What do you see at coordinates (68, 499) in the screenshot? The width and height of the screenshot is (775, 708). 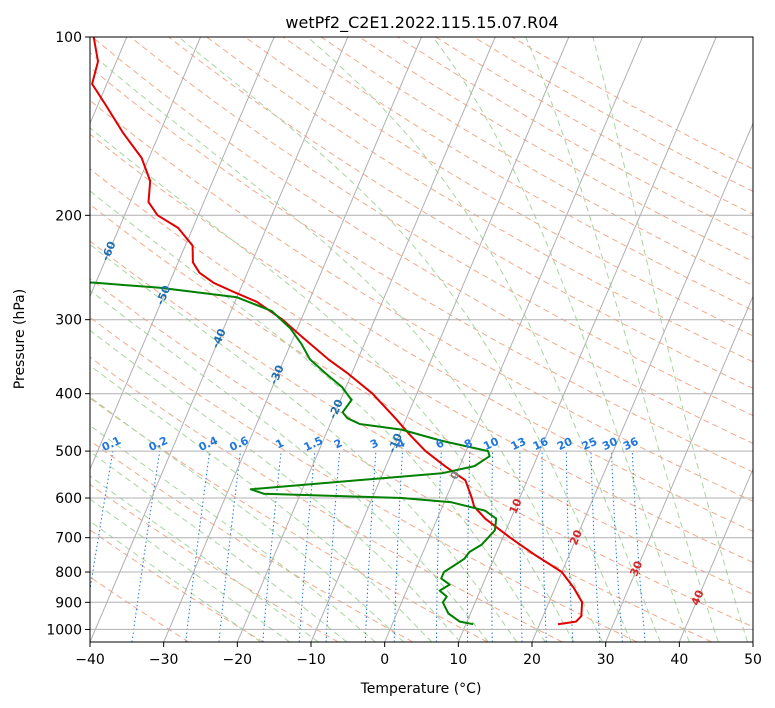 I see `y-tick-label: 600` at bounding box center [68, 499].